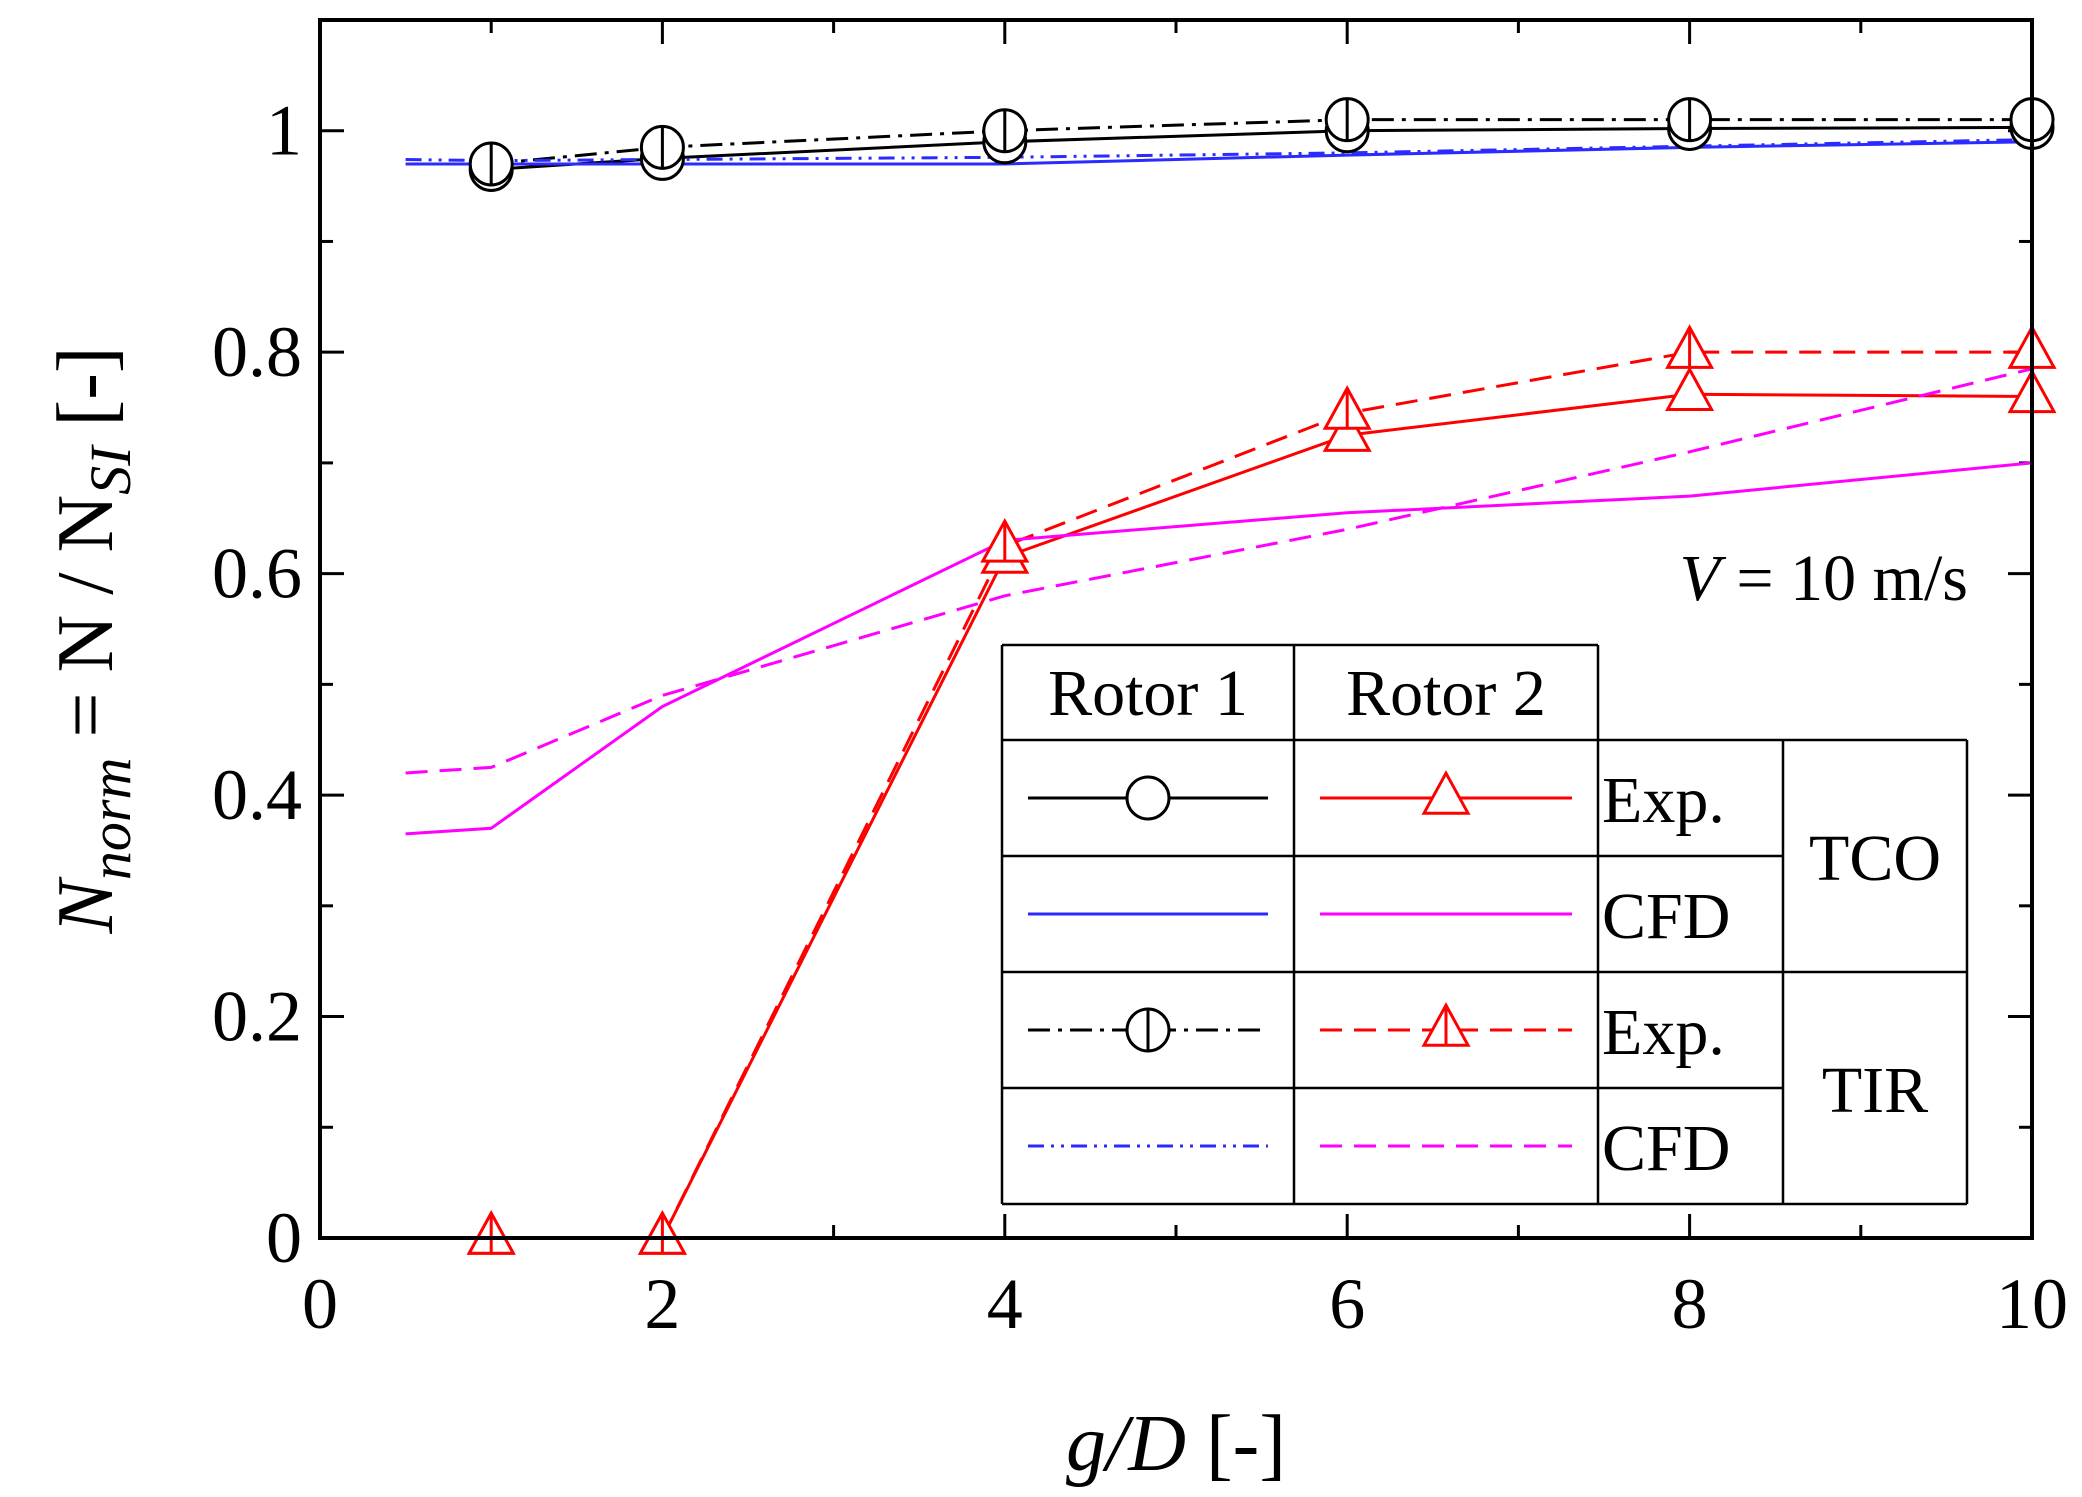 The width and height of the screenshot is (2082, 1497). Describe the element at coordinates (1875, 858) in the screenshot. I see `legend-group-label: TCO` at that location.